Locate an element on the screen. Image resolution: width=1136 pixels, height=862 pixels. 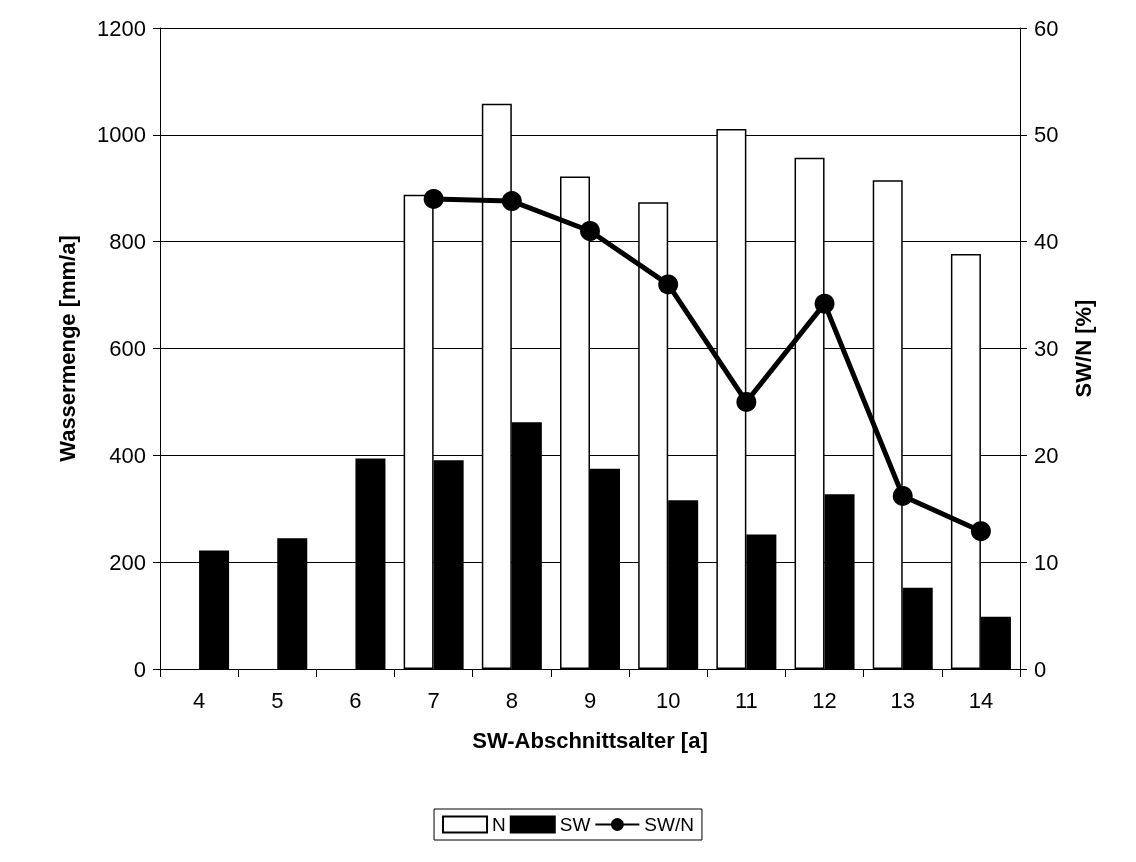
x-axis-title: SW-Abschnittsalter [a] is located at coordinates (590, 740).